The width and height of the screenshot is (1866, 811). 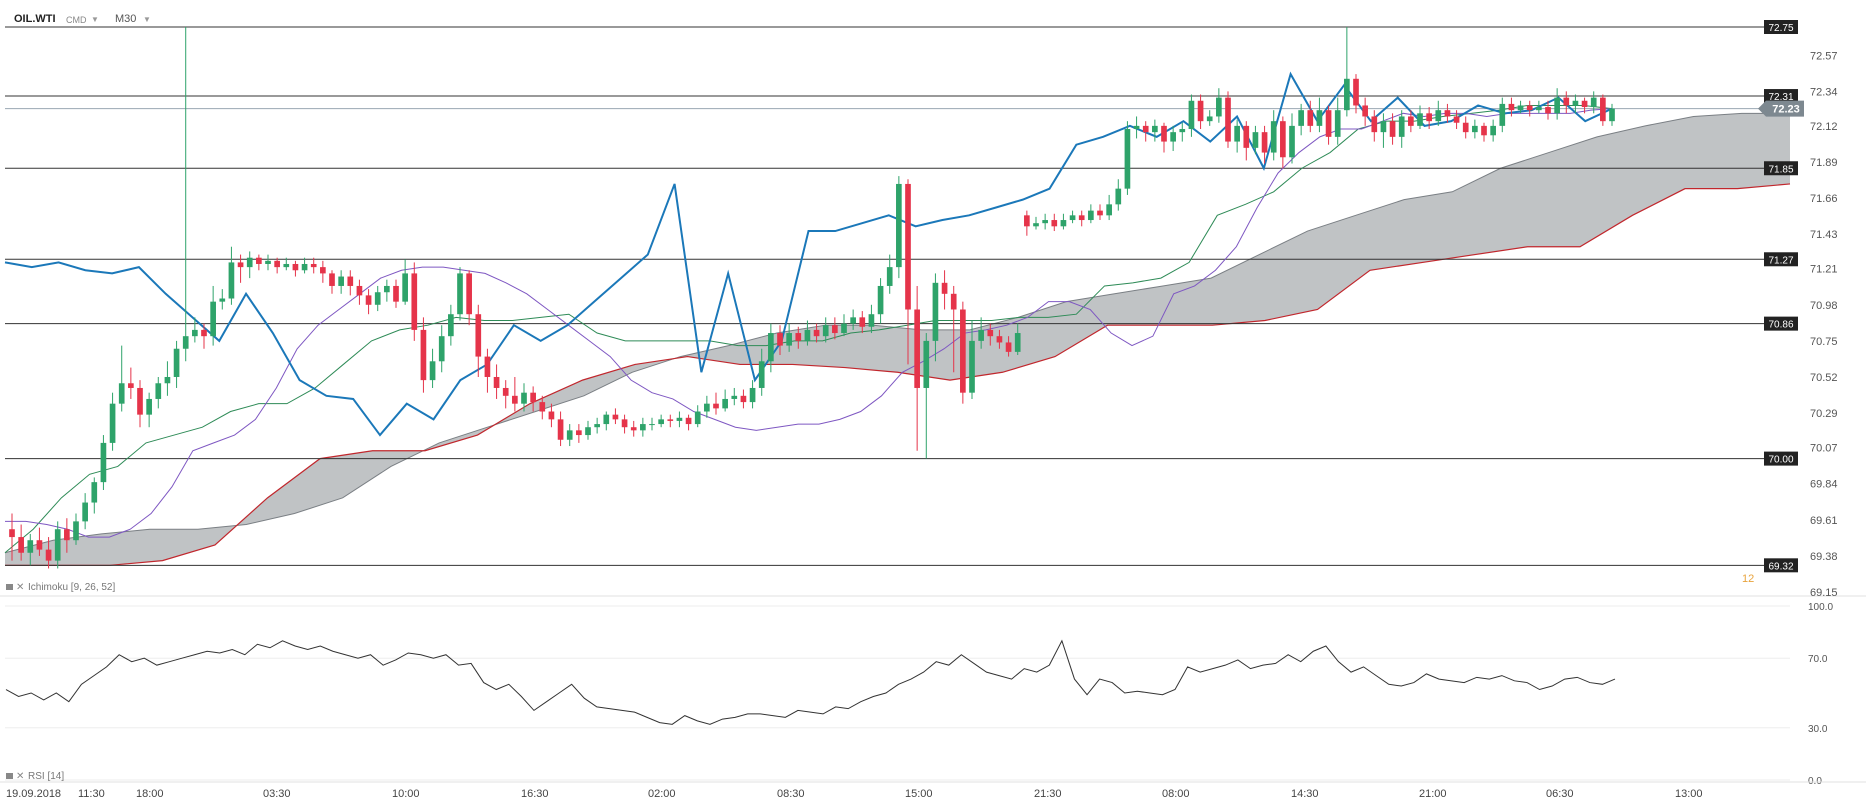 I want to click on price-tick-label: 70.98, so click(x=1824, y=306).